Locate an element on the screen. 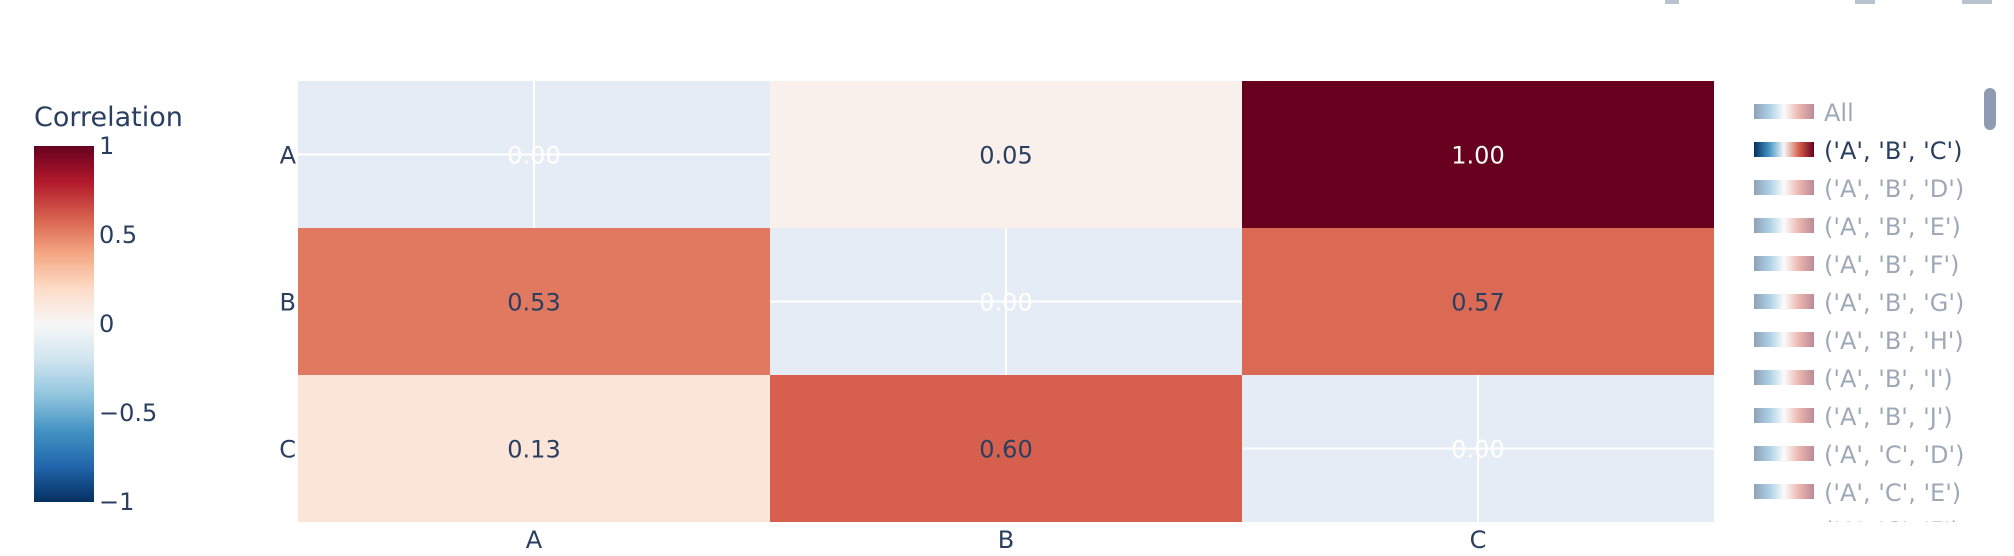 The width and height of the screenshot is (2014, 556). legend-item: ('A', 'B', 'C') is located at coordinates (1858, 151).